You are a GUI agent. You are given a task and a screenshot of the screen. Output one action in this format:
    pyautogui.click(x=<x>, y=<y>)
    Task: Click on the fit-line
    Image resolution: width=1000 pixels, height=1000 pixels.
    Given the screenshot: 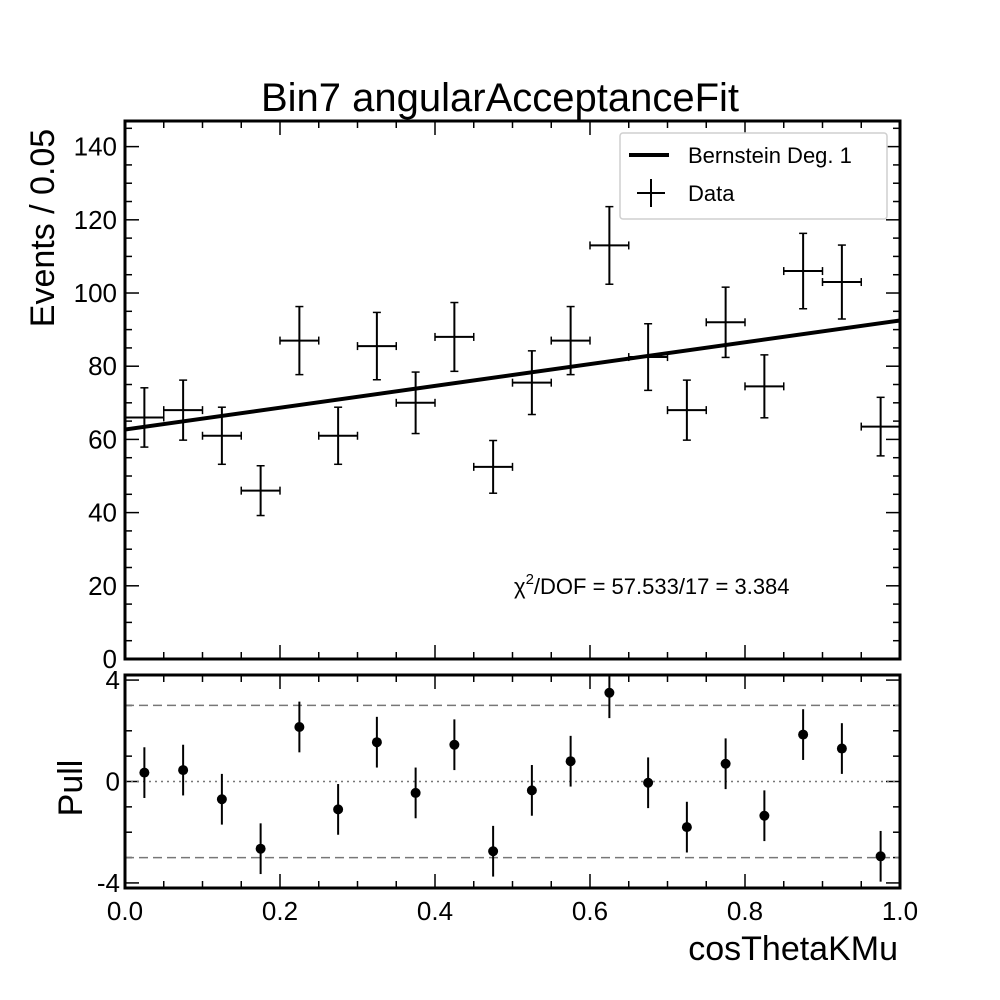 What is the action you would take?
    pyautogui.click(x=512, y=375)
    